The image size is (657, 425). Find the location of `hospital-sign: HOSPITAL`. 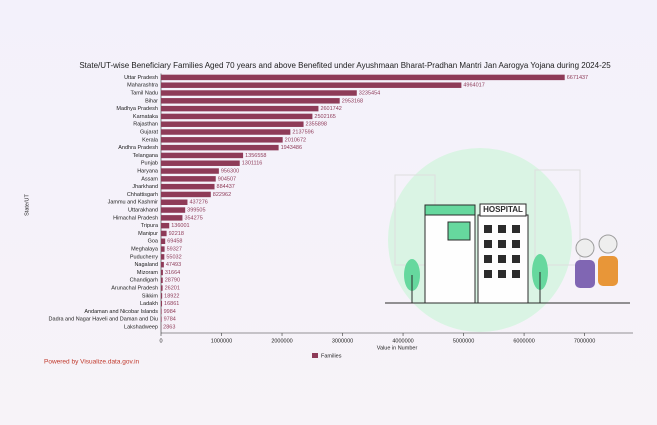

hospital-sign: HOSPITAL is located at coordinates (503, 209).